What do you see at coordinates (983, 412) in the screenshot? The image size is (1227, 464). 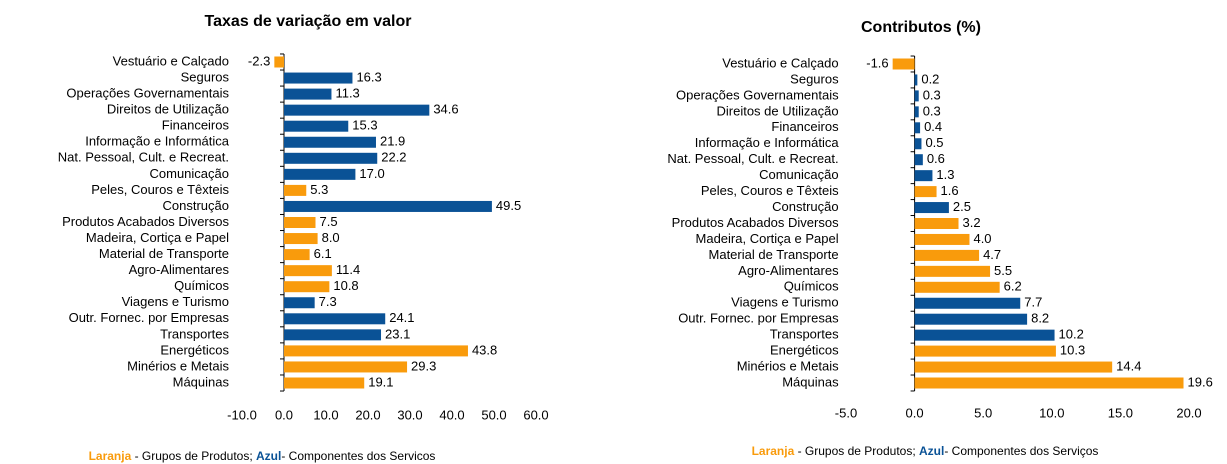 I see `x-tick-label: 5.0` at bounding box center [983, 412].